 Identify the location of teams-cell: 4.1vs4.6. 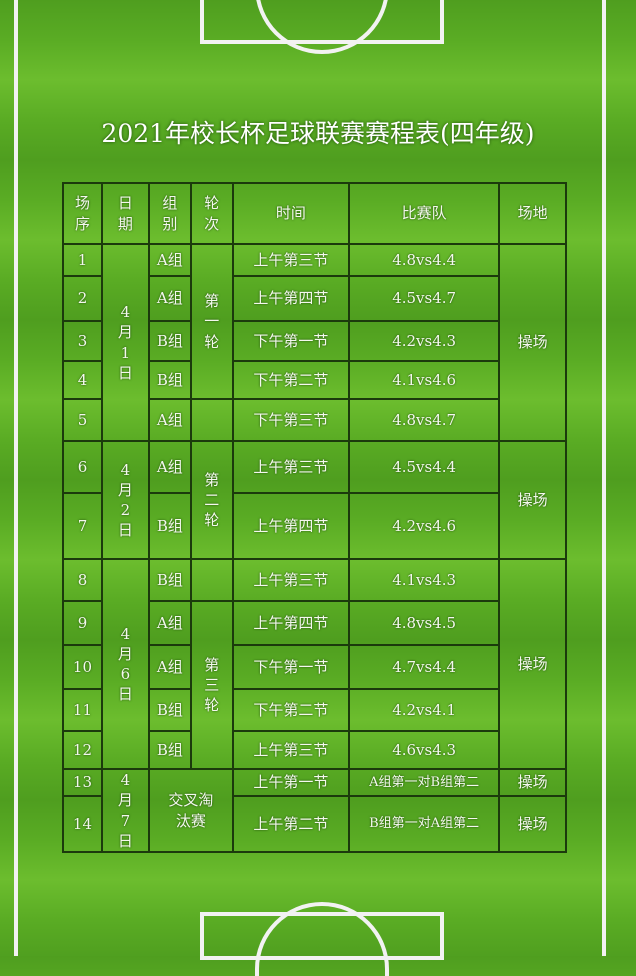
(424, 380).